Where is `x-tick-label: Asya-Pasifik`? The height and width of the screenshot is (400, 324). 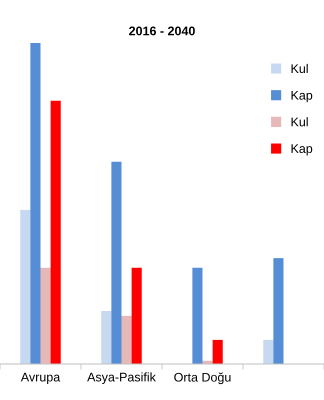 x-tick-label: Asya-Pasifik is located at coordinates (121, 378).